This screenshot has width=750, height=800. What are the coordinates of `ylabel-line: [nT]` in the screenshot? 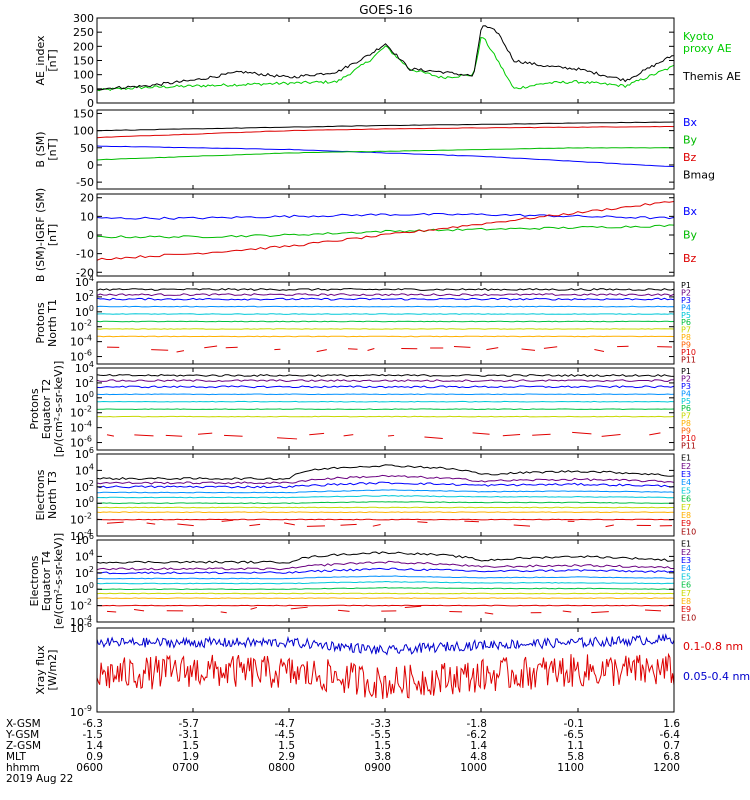 It's located at (52, 60).